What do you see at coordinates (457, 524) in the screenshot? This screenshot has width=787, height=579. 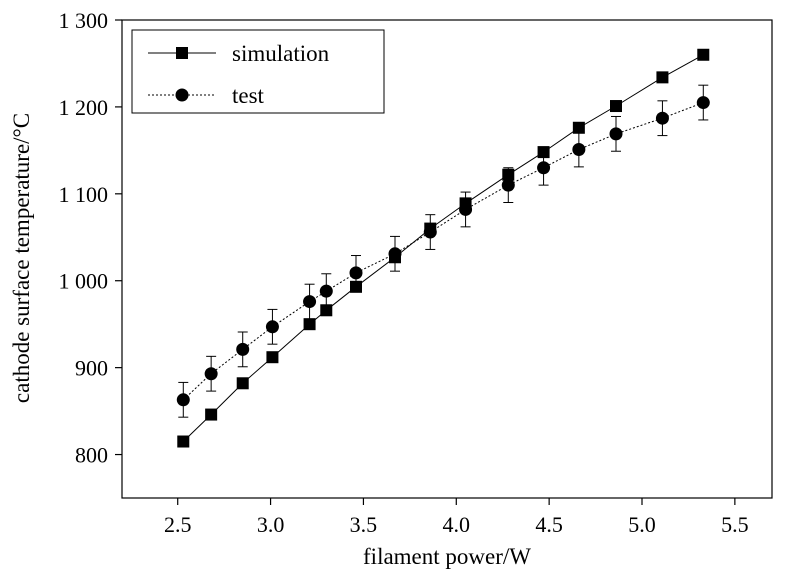 I see `x-tick-label: 4.0` at bounding box center [457, 524].